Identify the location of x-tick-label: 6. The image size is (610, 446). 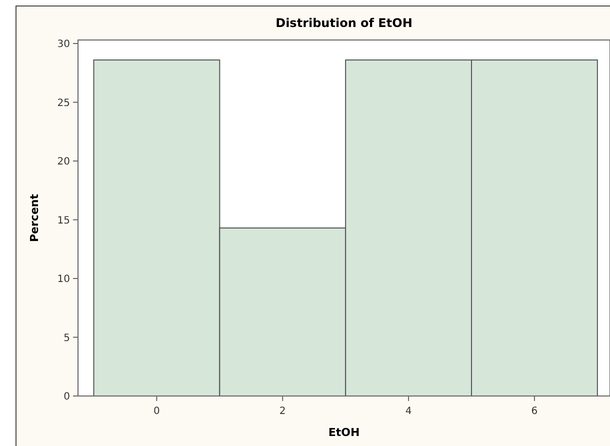
(534, 411).